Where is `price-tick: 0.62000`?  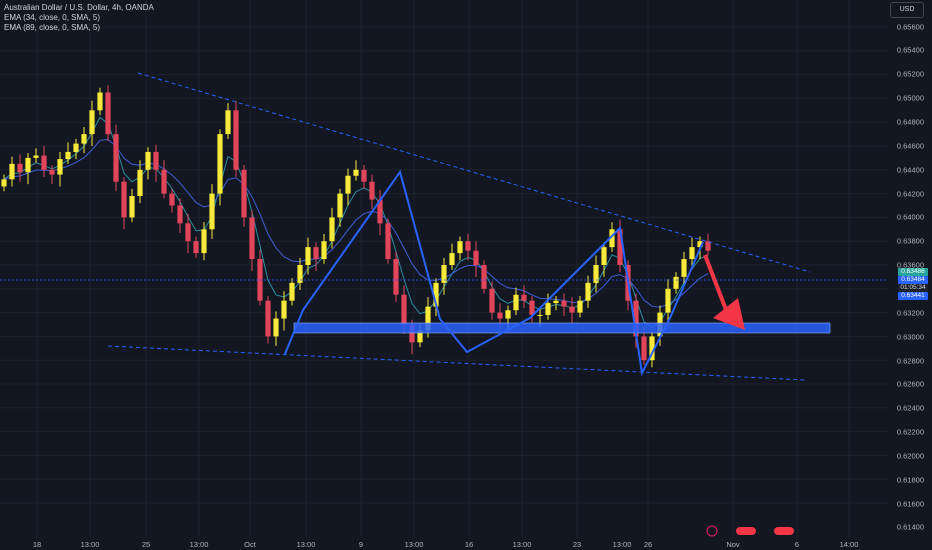 price-tick: 0.62000 is located at coordinates (910, 456).